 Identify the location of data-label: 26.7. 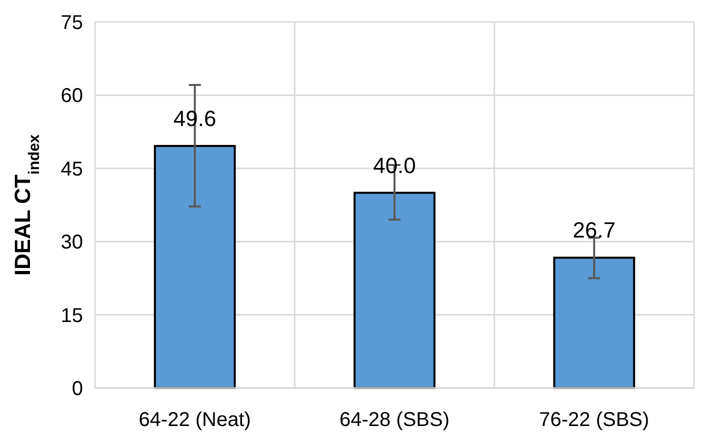
(594, 230).